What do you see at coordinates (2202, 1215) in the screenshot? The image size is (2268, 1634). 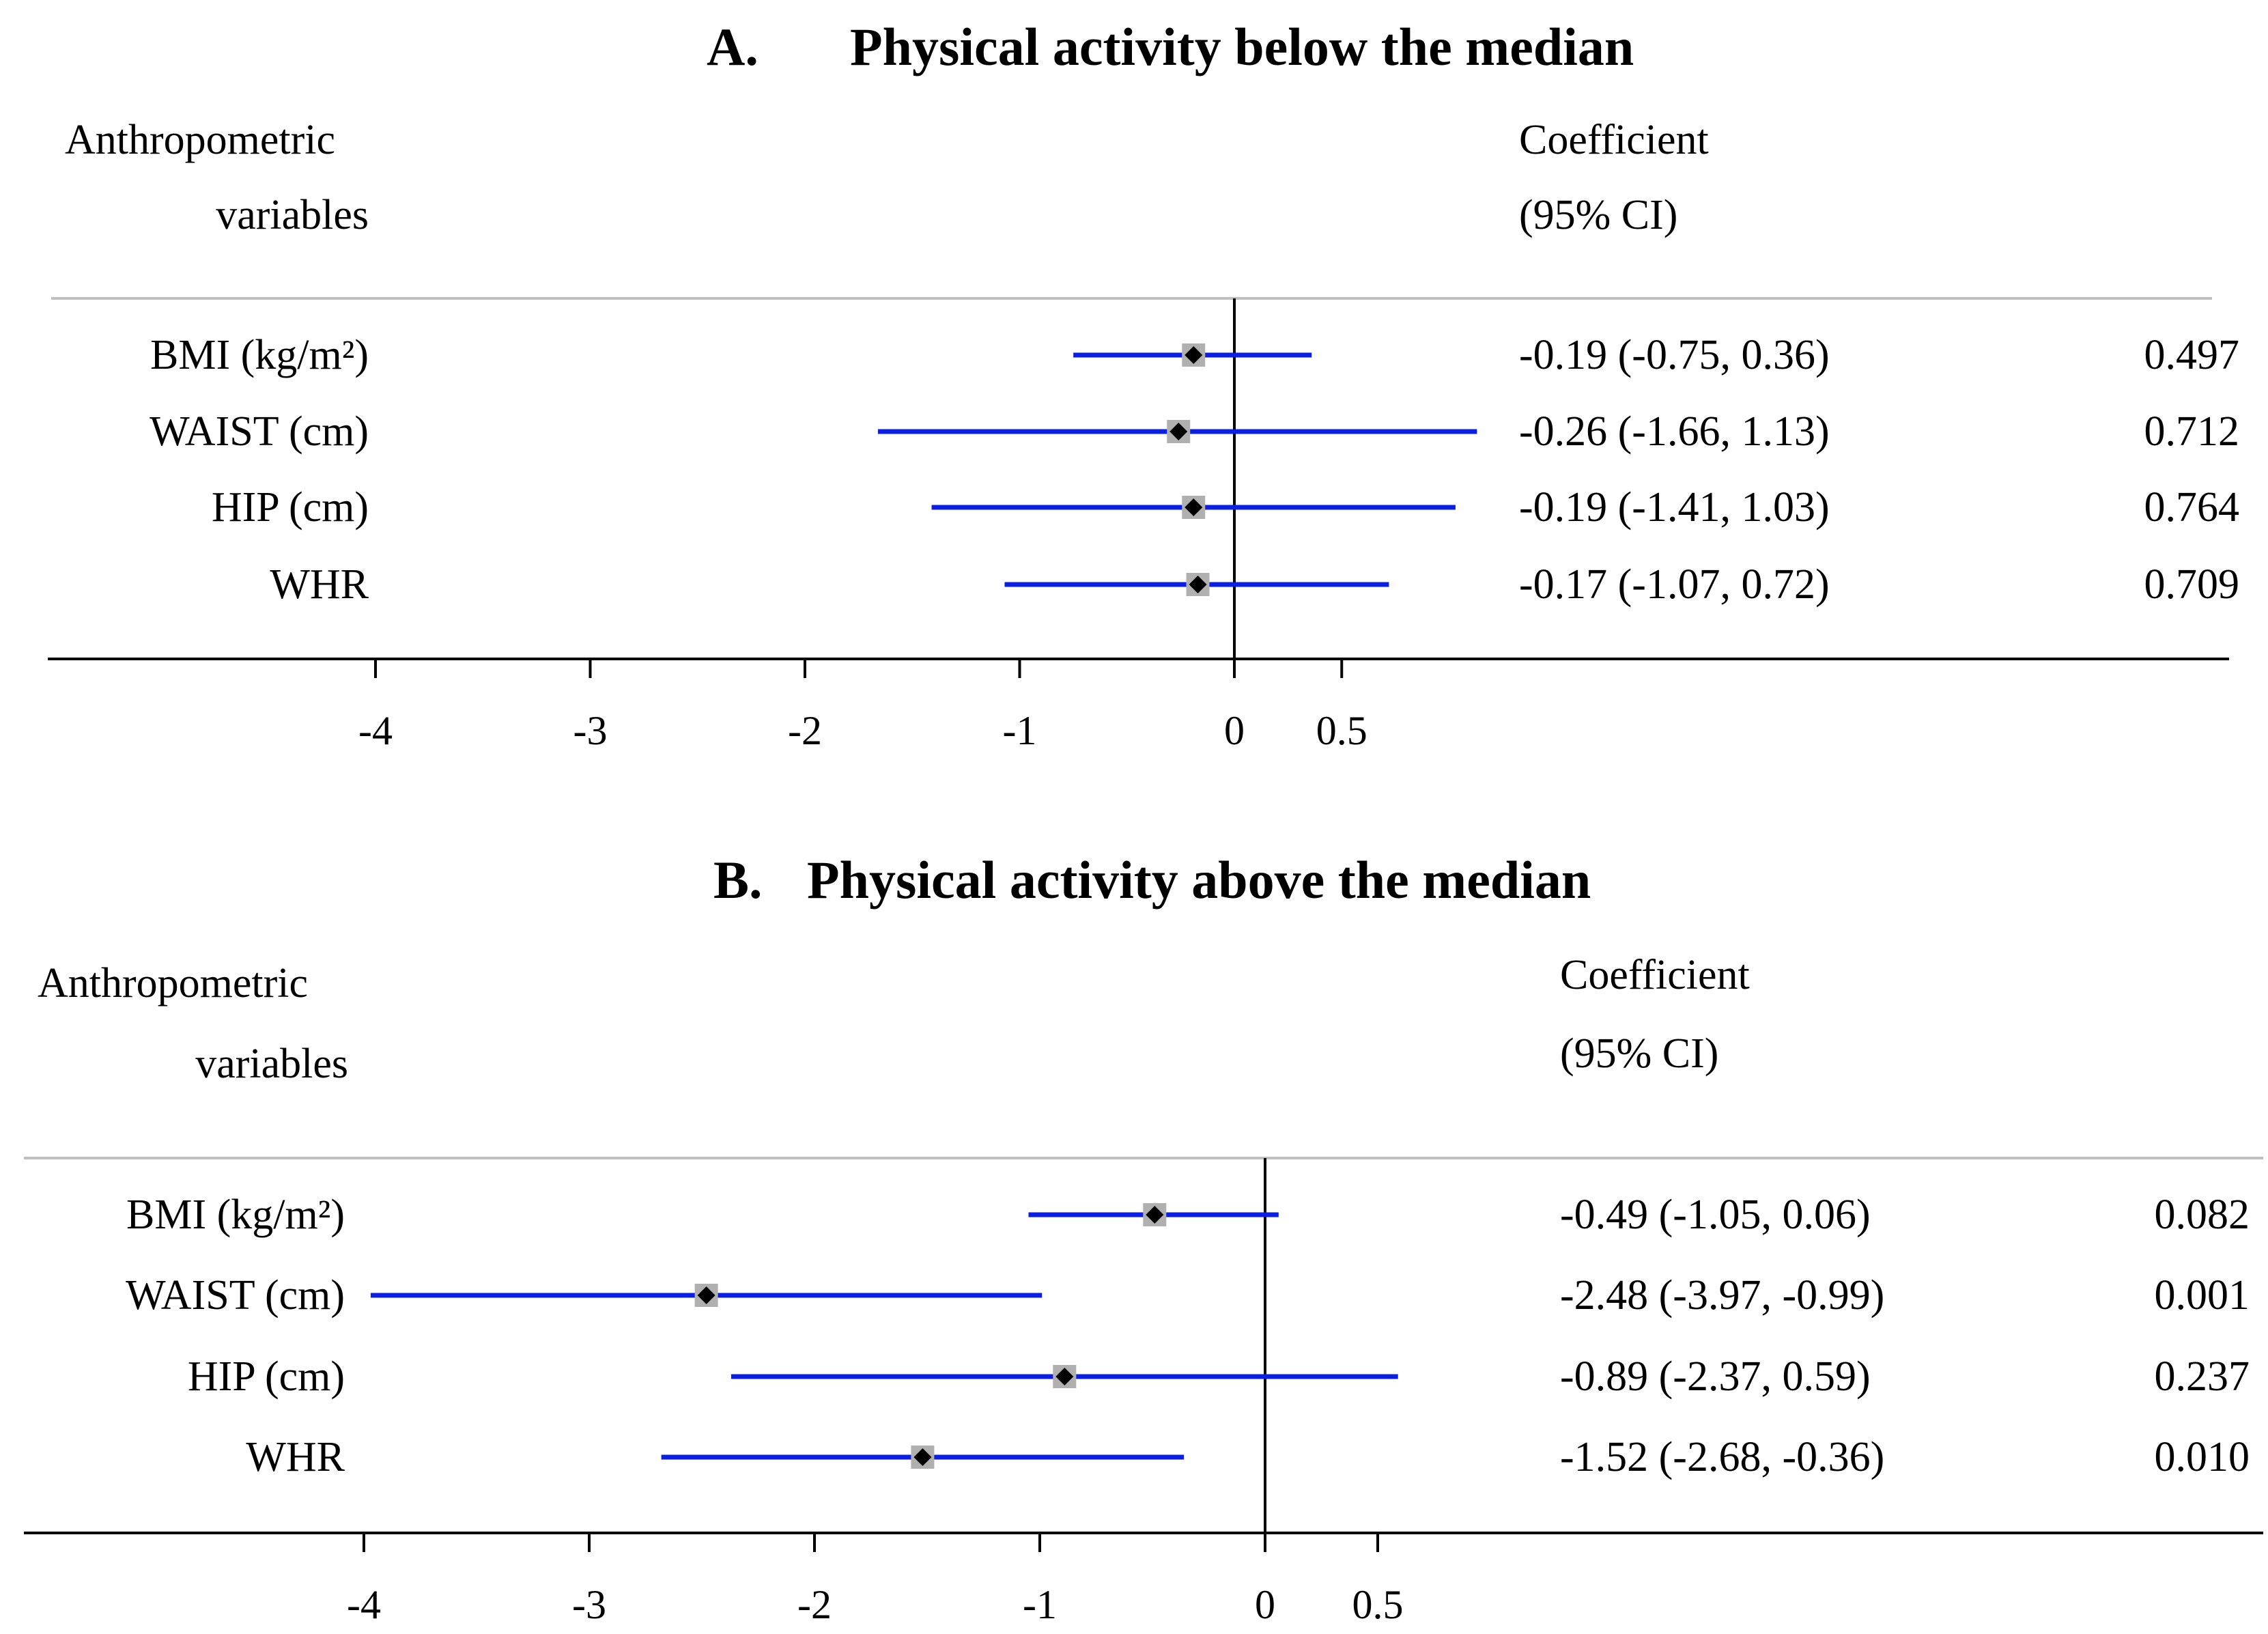 I see `p-value: 0.082` at bounding box center [2202, 1215].